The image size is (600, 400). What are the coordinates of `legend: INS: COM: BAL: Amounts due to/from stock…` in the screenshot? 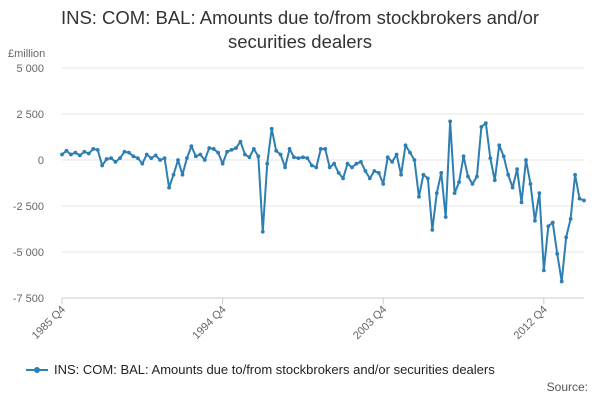 It's located at (260, 369).